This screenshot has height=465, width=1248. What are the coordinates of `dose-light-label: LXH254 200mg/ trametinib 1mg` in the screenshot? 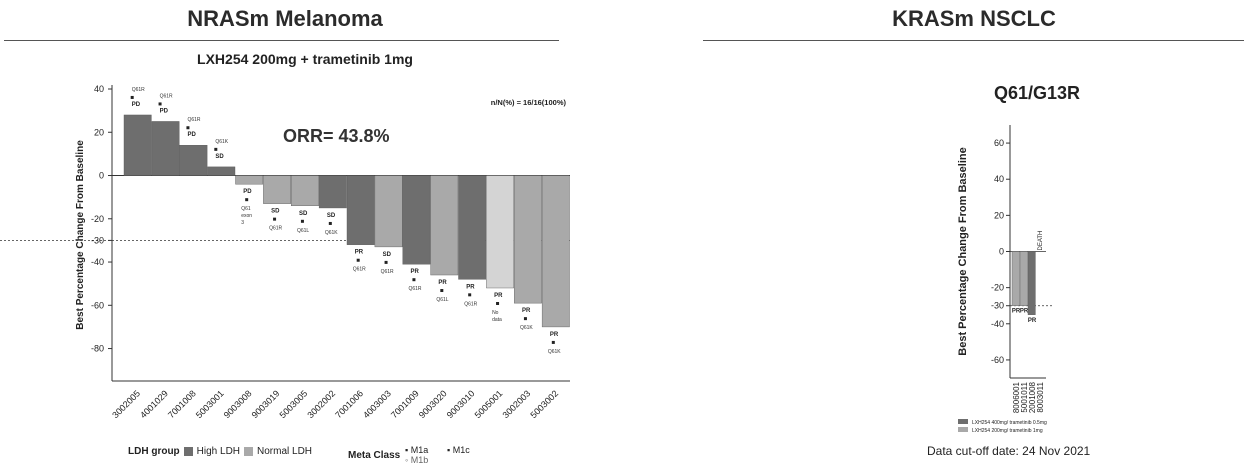 It's located at (1007, 431).